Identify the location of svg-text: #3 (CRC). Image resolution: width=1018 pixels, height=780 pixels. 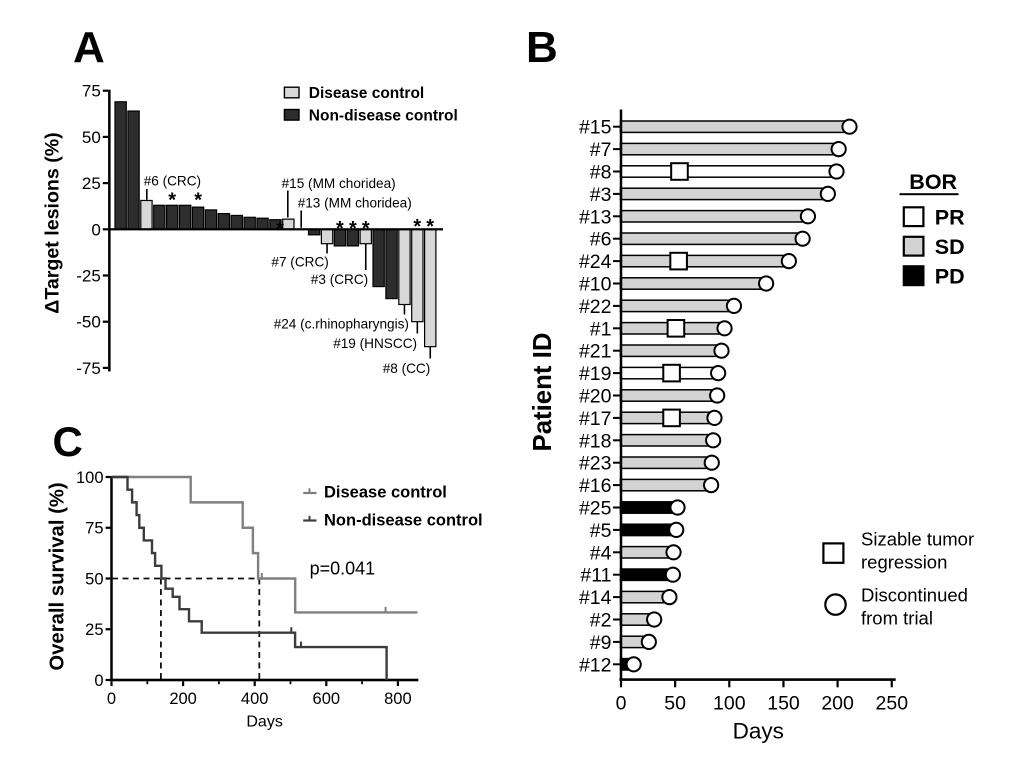
(339, 279).